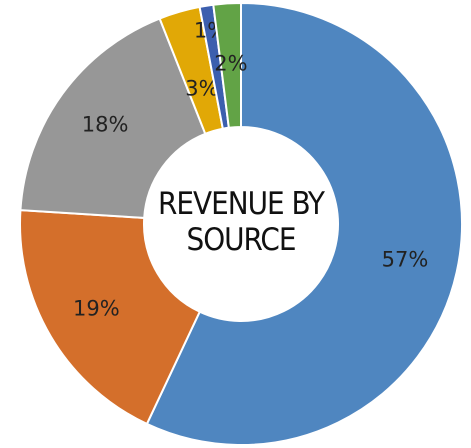 This screenshot has height=448, width=471. Describe the element at coordinates (241, 222) in the screenshot. I see `chart-title: REVENUE BY SOURCE` at that location.